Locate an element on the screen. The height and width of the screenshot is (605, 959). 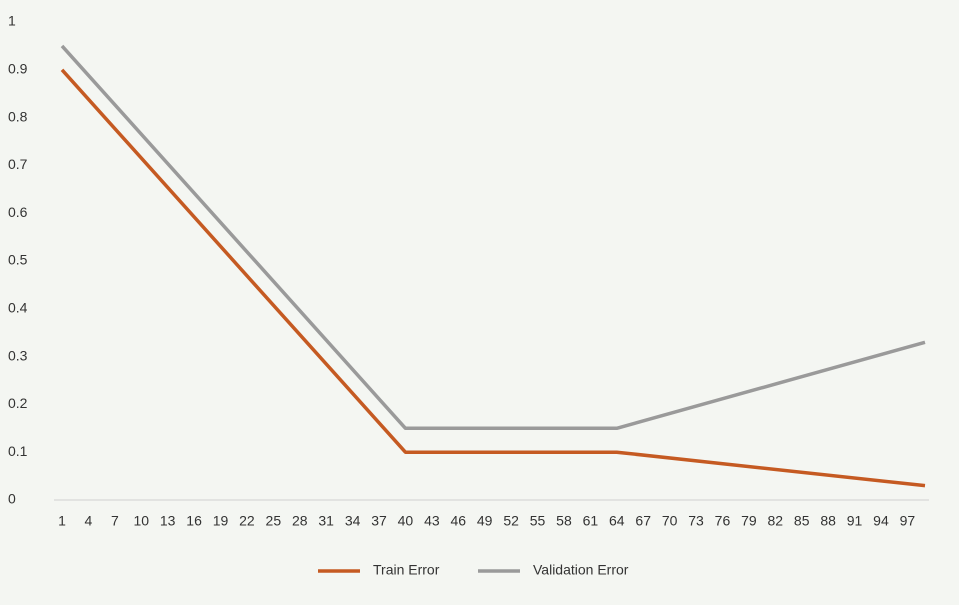
x-tick-label: 91 is located at coordinates (855, 521).